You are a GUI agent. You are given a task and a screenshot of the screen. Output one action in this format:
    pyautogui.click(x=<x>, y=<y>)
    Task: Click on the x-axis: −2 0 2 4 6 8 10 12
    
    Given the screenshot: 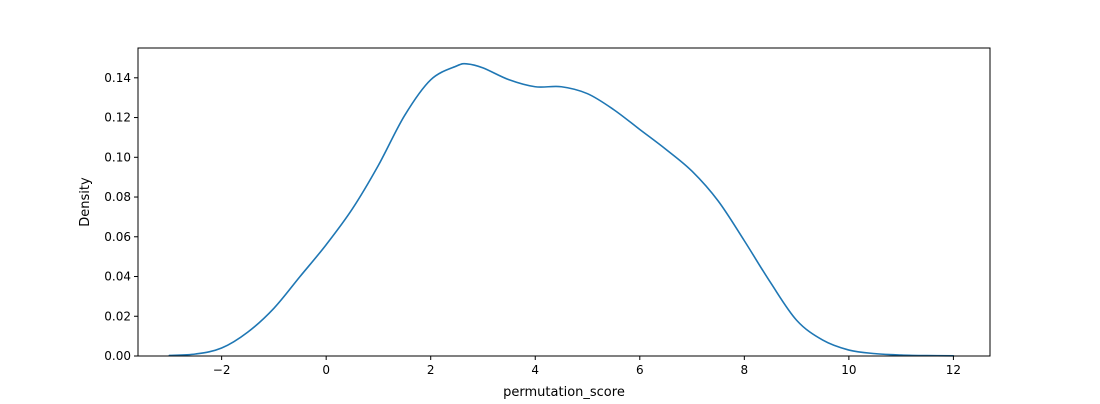 What is the action you would take?
    pyautogui.click(x=587, y=366)
    